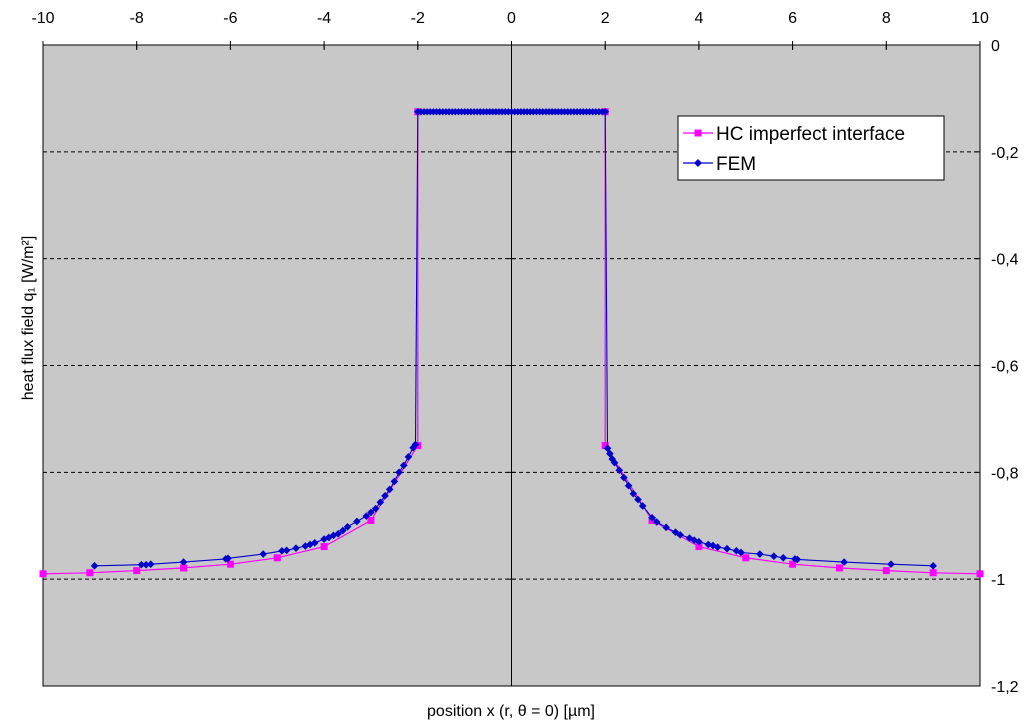 This screenshot has height=725, width=1032. Describe the element at coordinates (698, 163) in the screenshot. I see `legend-marker-fem` at that location.